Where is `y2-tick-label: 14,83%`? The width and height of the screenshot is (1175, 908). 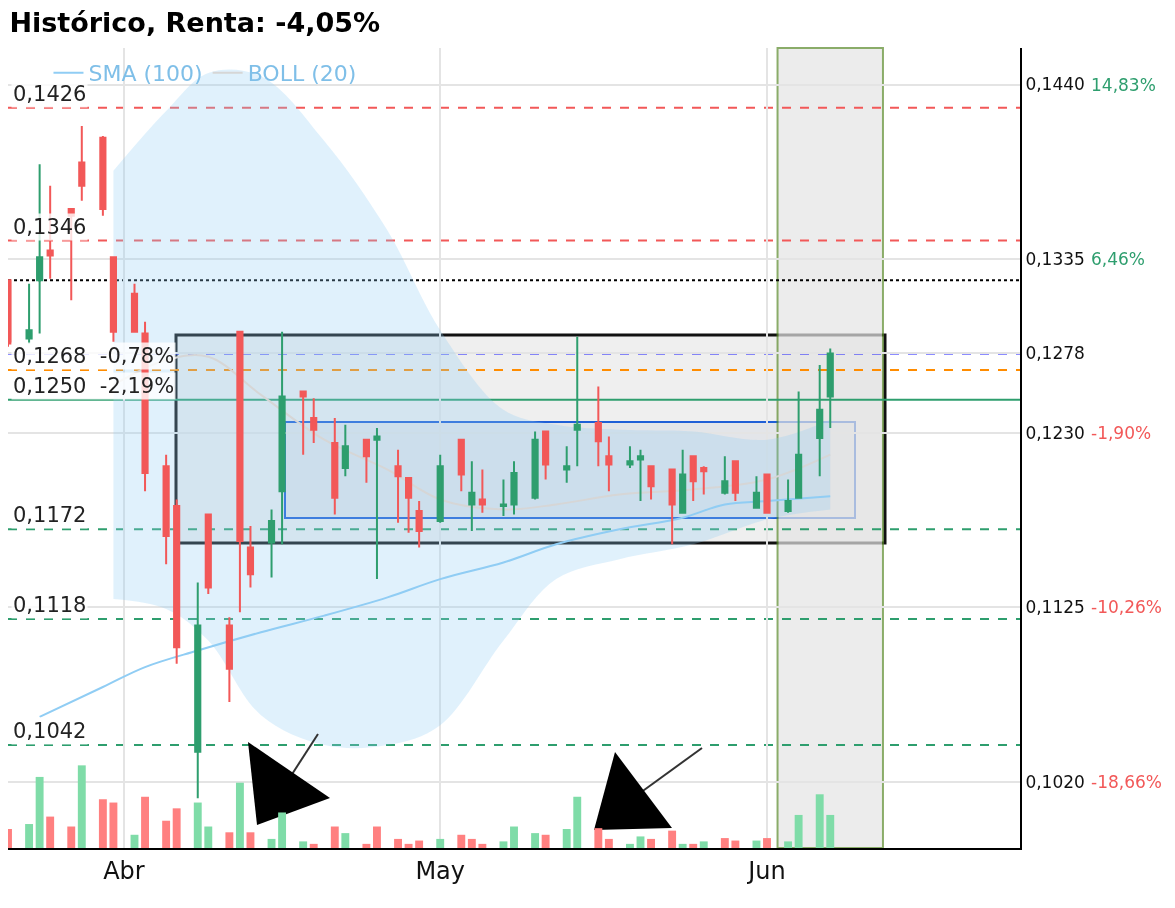
y2-tick-label: 14,83% is located at coordinates (1123, 84).